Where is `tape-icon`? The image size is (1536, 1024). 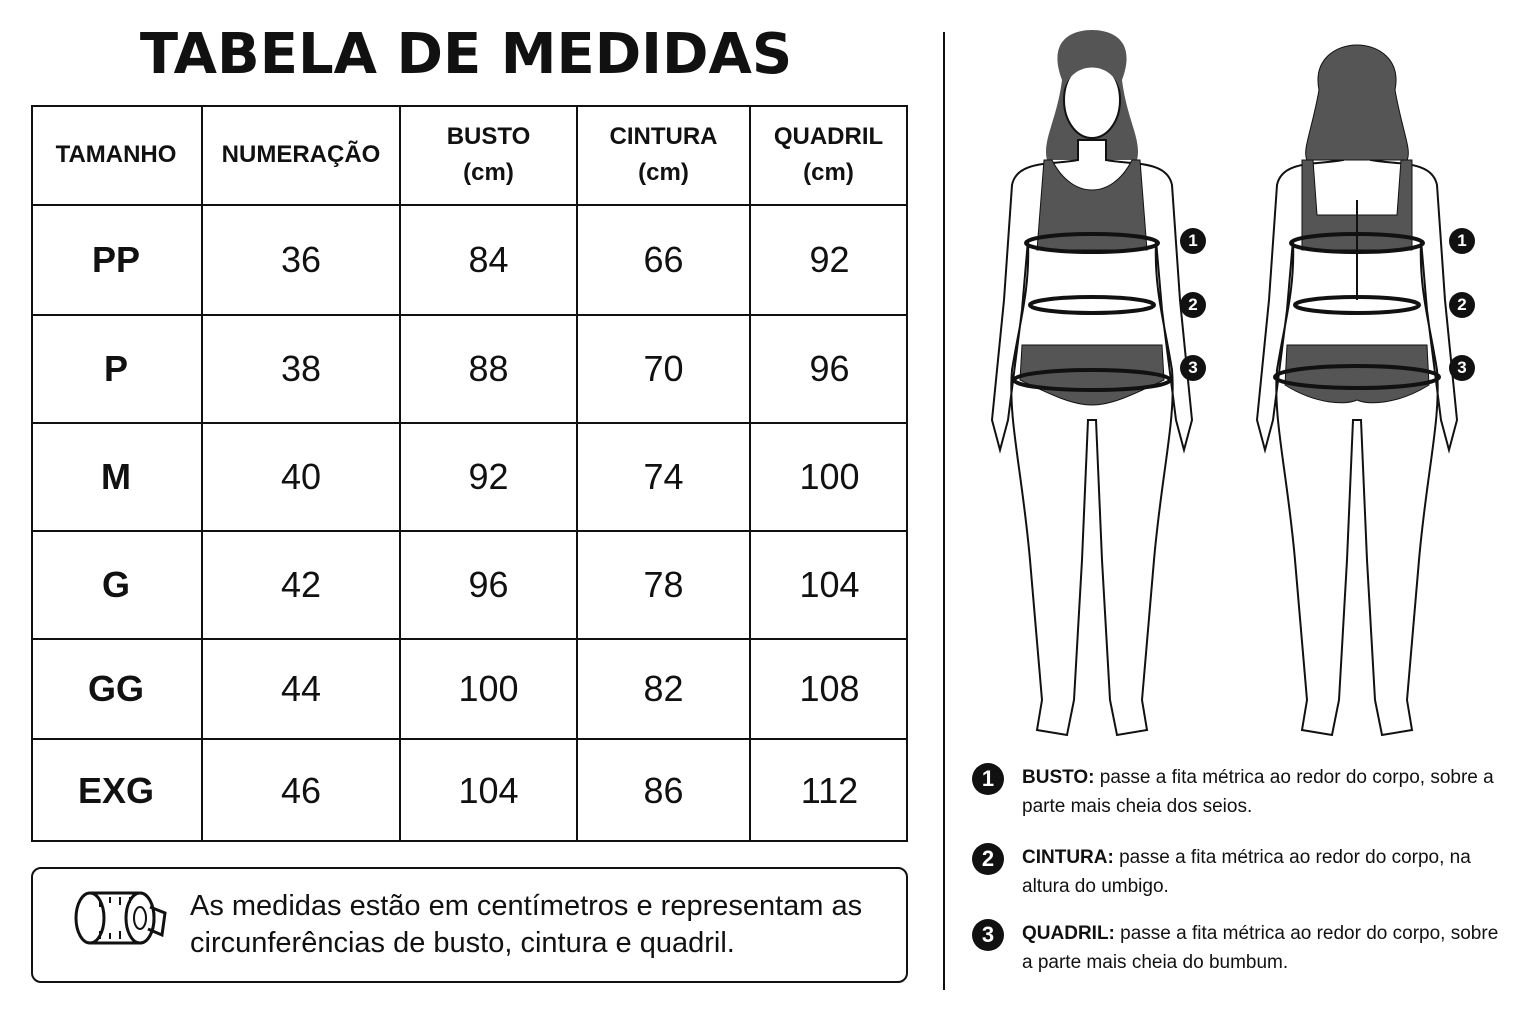
tape-icon is located at coordinates (120, 918).